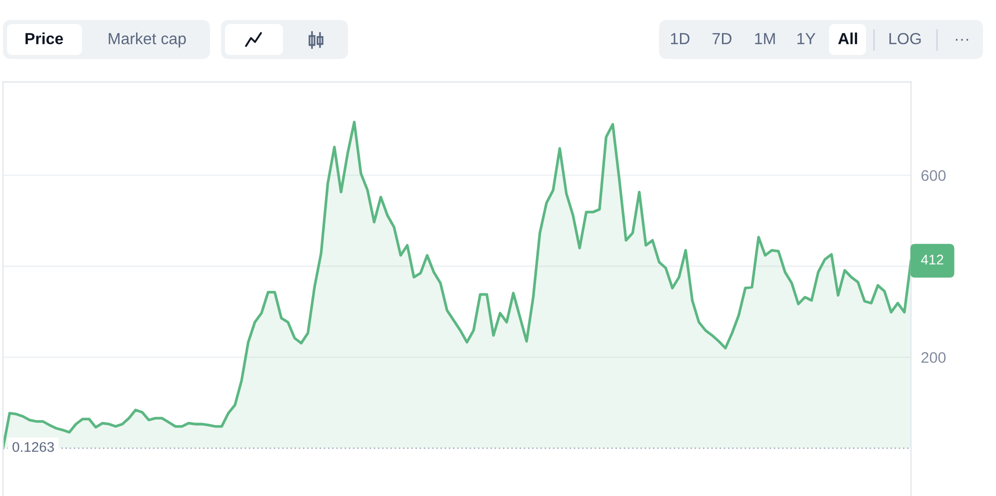 Image resolution: width=996 pixels, height=496 pixels. Describe the element at coordinates (932, 259) in the screenshot. I see `annotation: 412` at that location.